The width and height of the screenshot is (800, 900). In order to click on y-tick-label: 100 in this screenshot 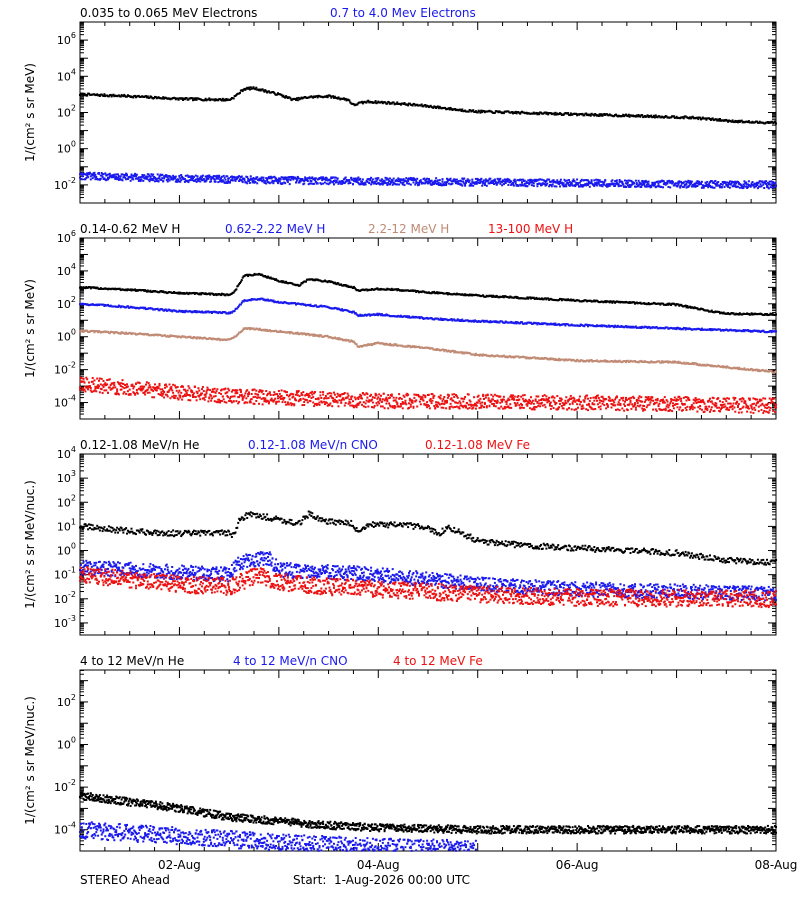, I will do `click(66, 148)`.